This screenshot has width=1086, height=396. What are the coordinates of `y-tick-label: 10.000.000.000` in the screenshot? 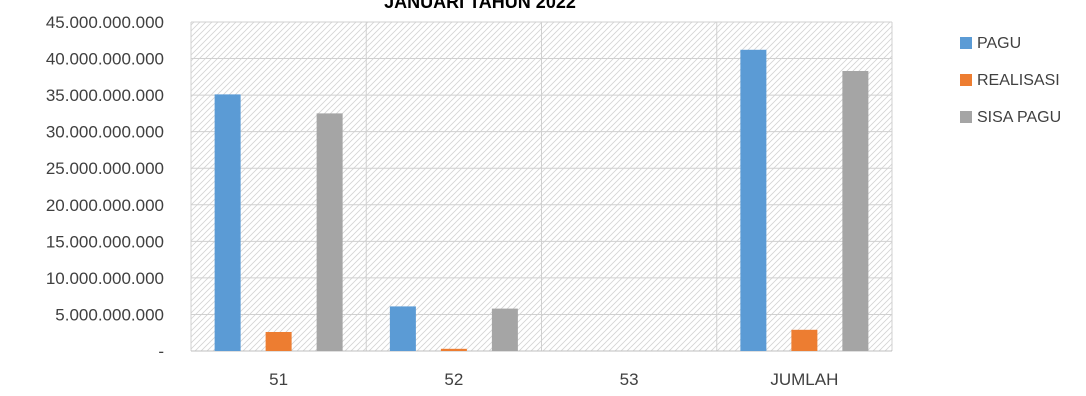 It's located at (105, 278).